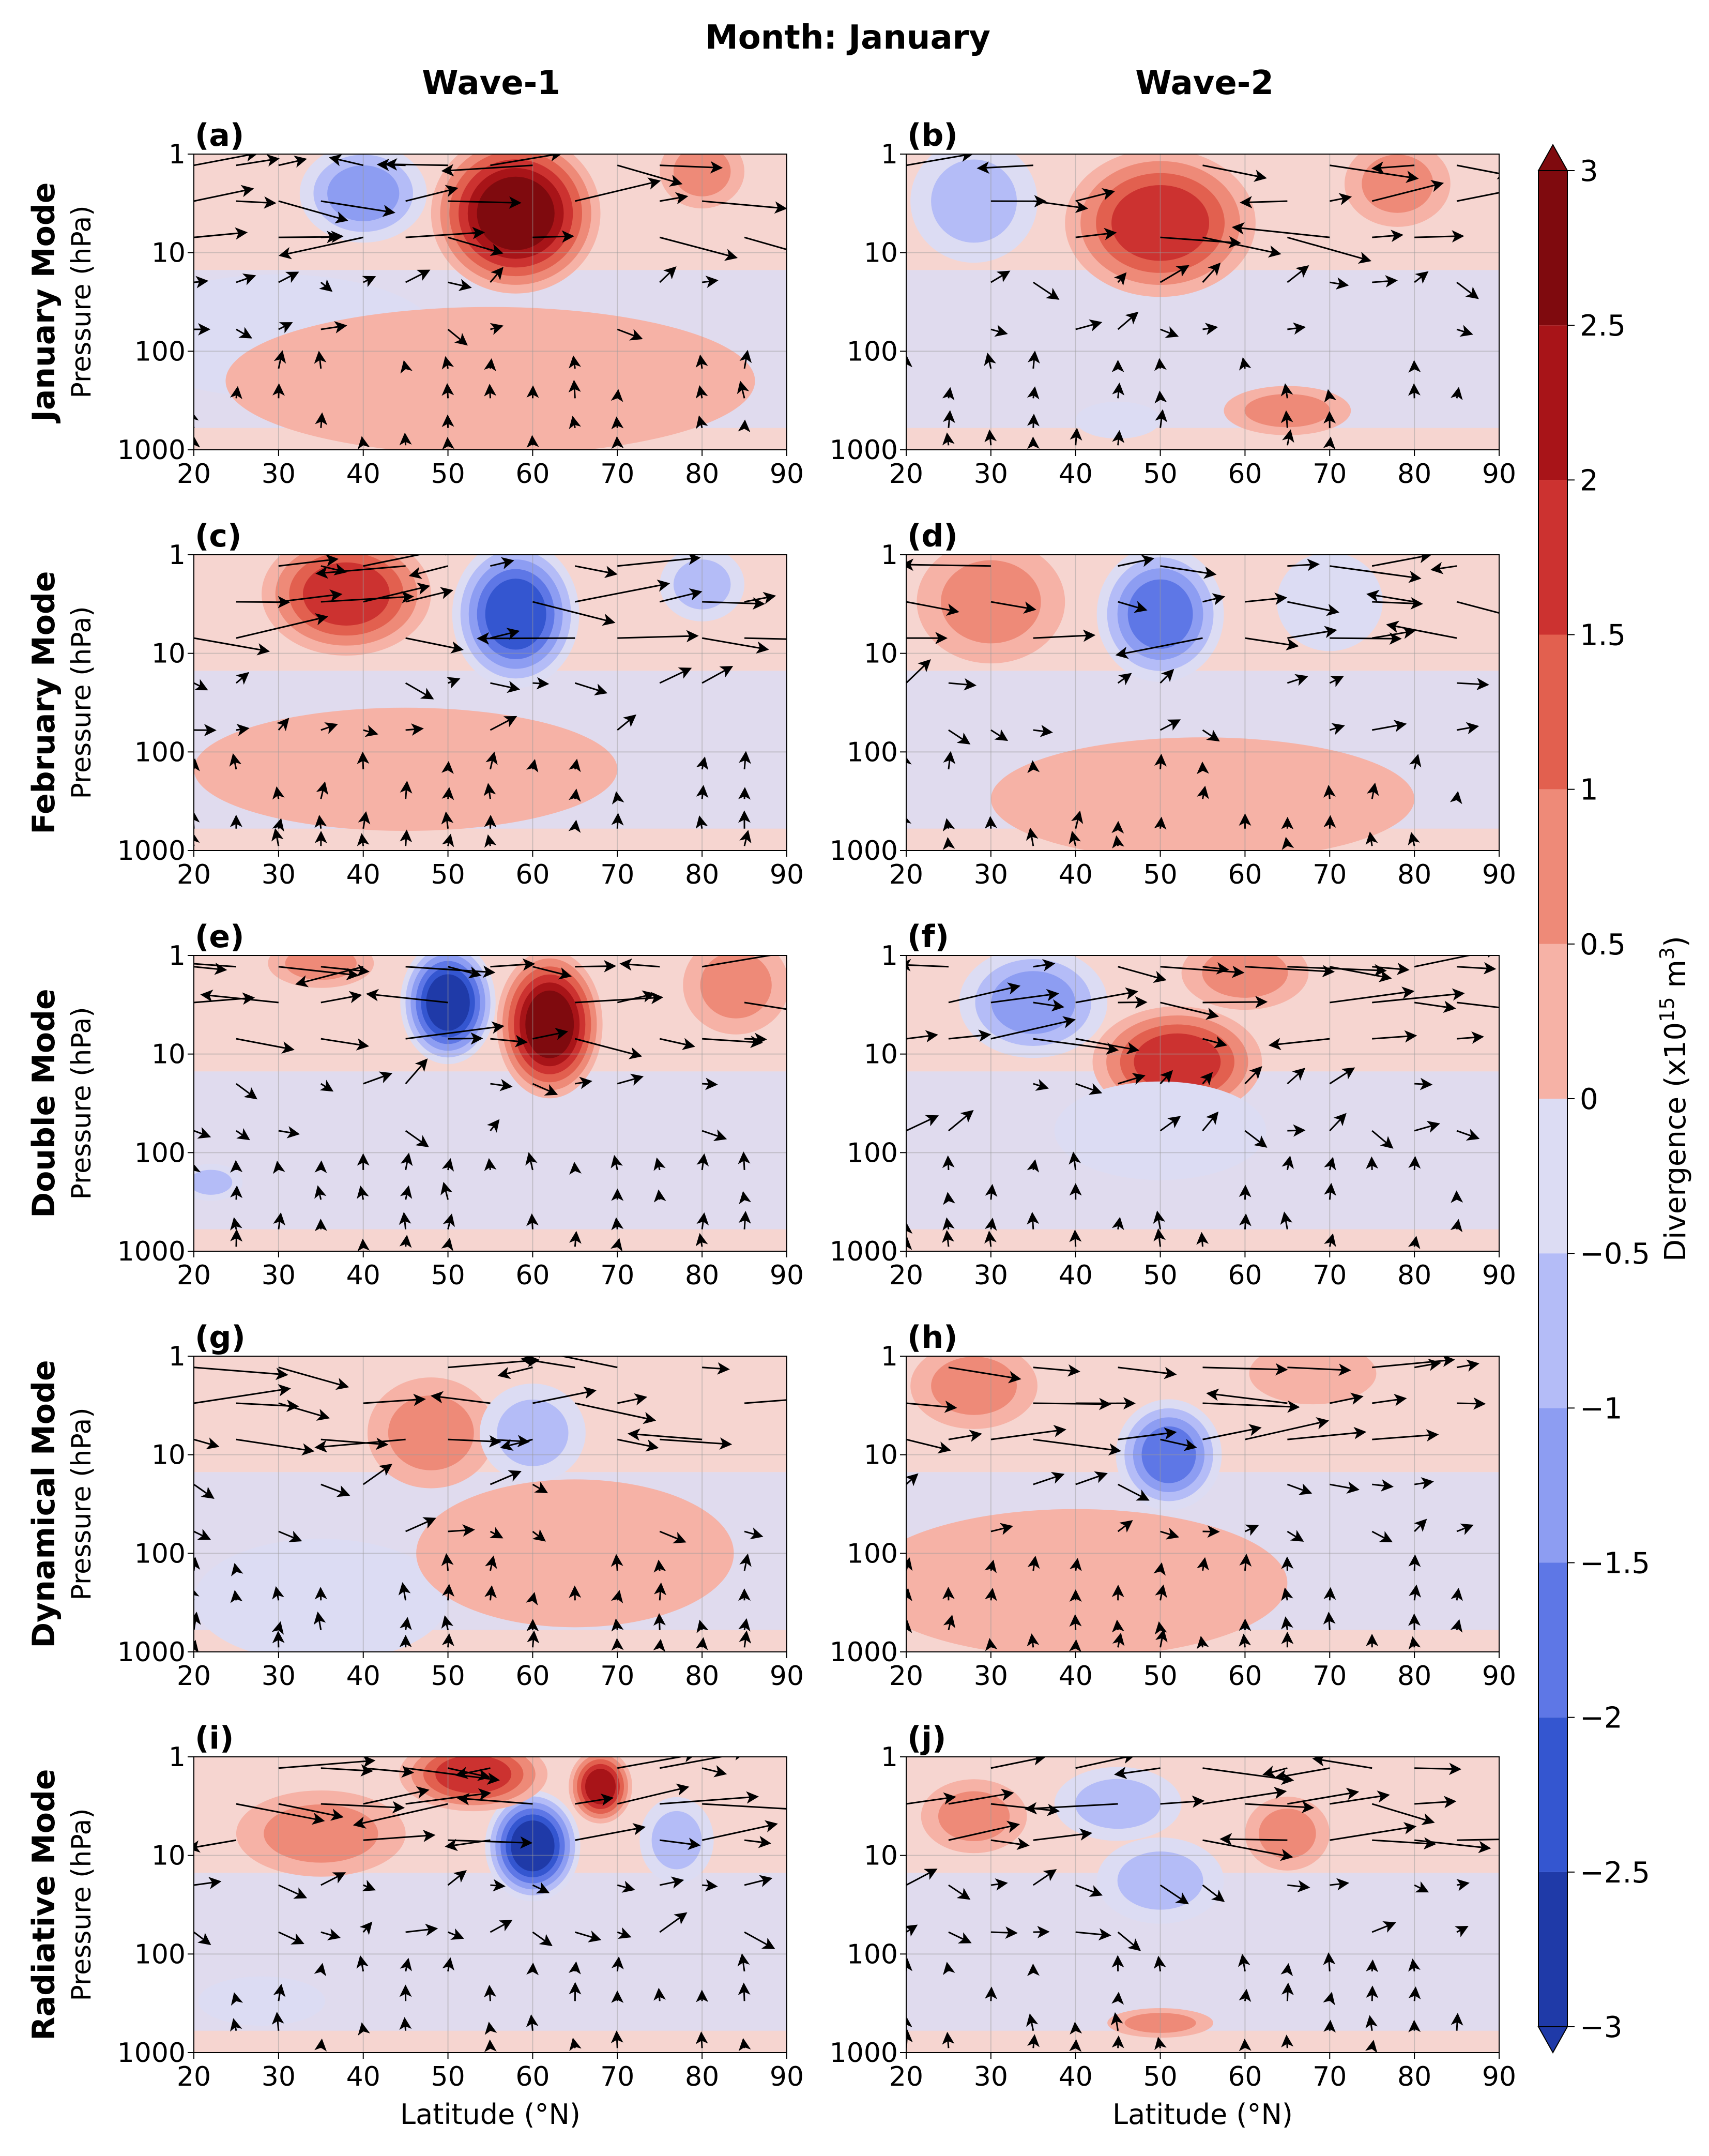 This screenshot has height=2156, width=1709. What do you see at coordinates (1330, 1676) in the screenshot?
I see `x-tick-label: 70` at bounding box center [1330, 1676].